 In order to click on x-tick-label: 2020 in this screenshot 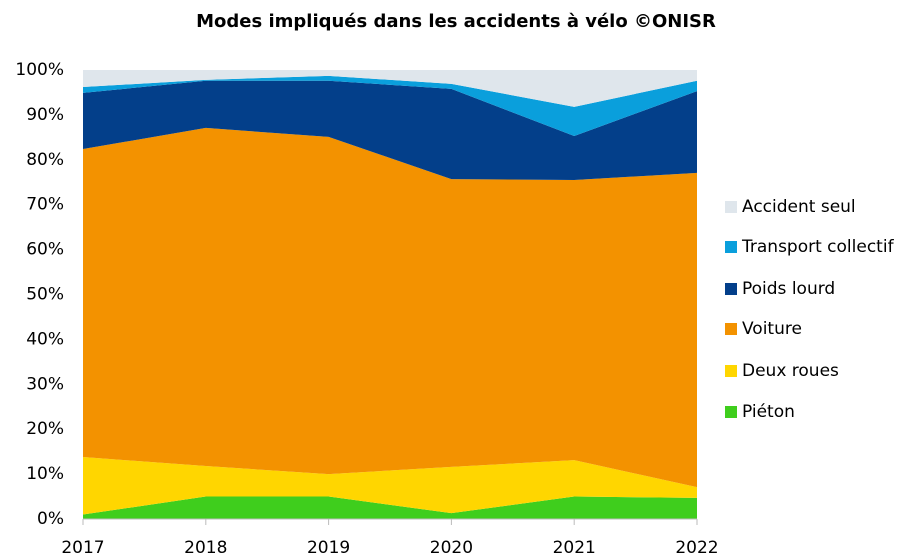, I will do `click(451, 547)`.